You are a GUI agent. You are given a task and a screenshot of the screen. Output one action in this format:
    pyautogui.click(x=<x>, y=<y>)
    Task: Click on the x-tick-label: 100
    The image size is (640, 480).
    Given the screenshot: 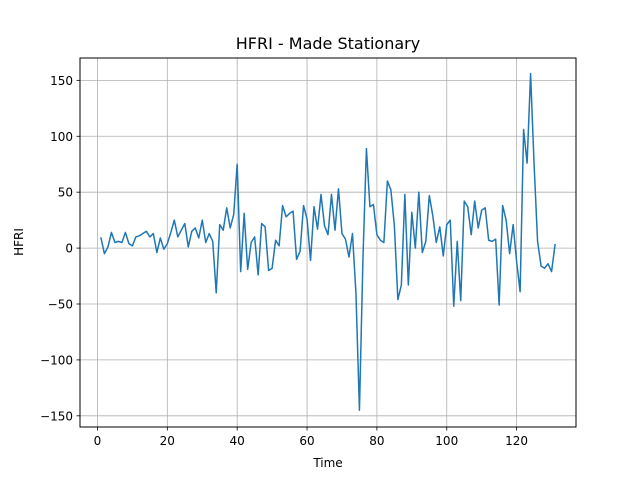 What is the action you would take?
    pyautogui.click(x=446, y=441)
    